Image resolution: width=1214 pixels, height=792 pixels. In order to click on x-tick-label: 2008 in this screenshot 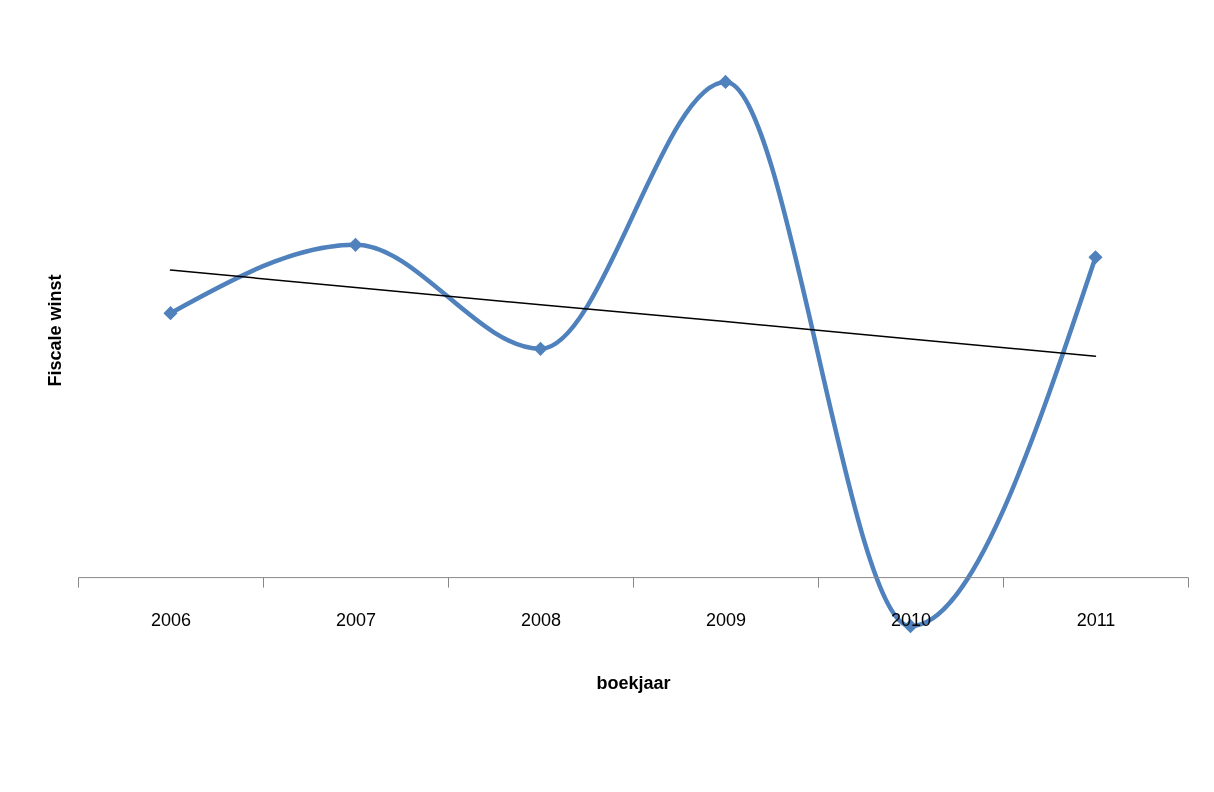, I will do `click(541, 619)`.